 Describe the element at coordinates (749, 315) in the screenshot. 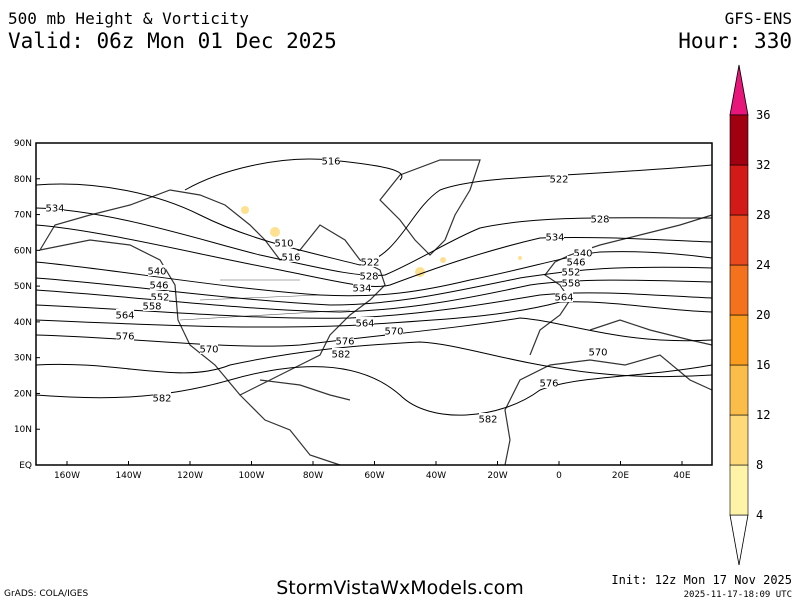

I see `colorbar: 4 8 12 16 20 24 28 32 36` at that location.